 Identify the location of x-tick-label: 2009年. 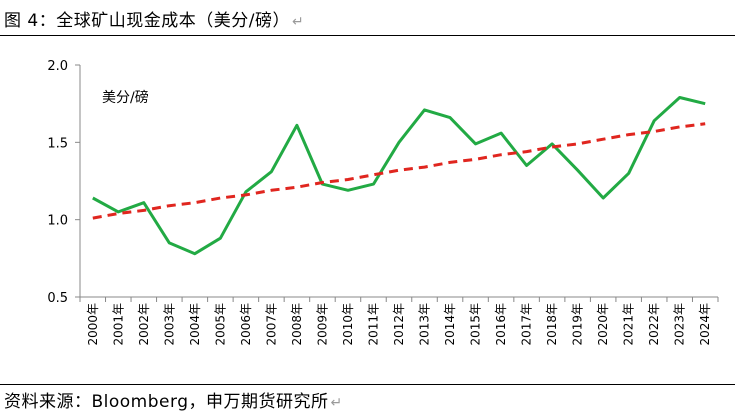
(322, 324).